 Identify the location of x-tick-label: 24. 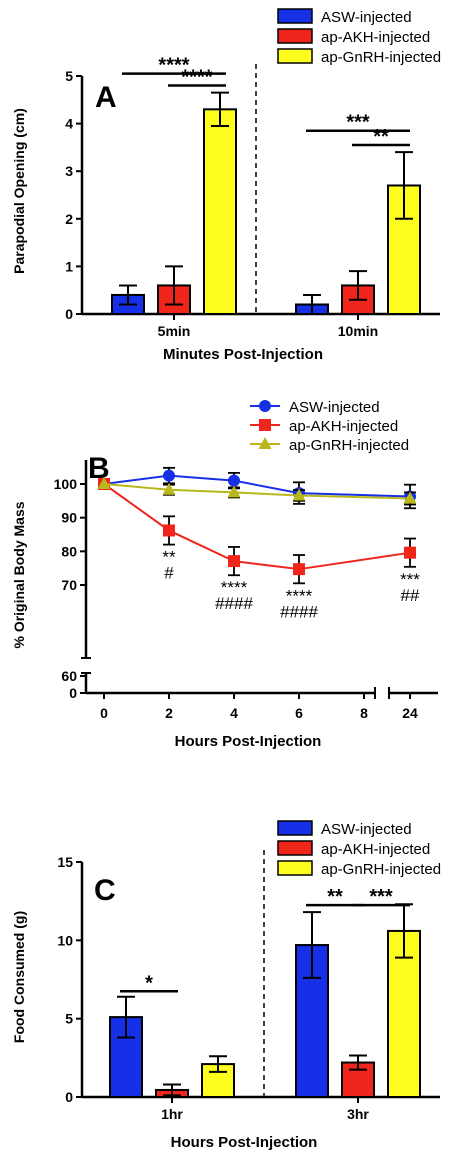
(410, 713).